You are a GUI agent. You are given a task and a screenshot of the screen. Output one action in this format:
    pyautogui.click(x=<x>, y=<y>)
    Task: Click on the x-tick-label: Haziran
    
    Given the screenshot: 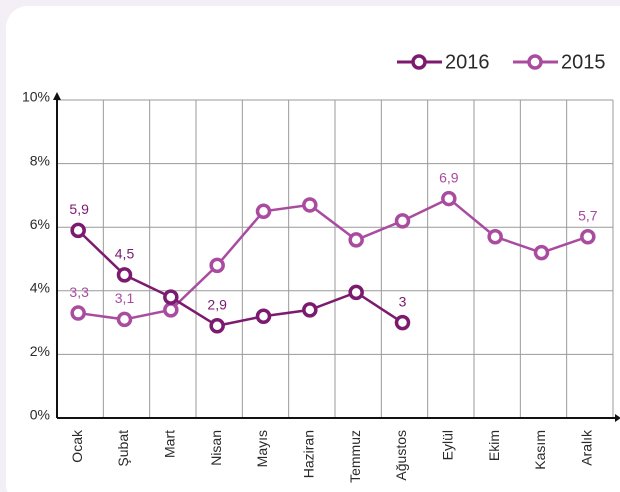 What is the action you would take?
    pyautogui.click(x=309, y=454)
    